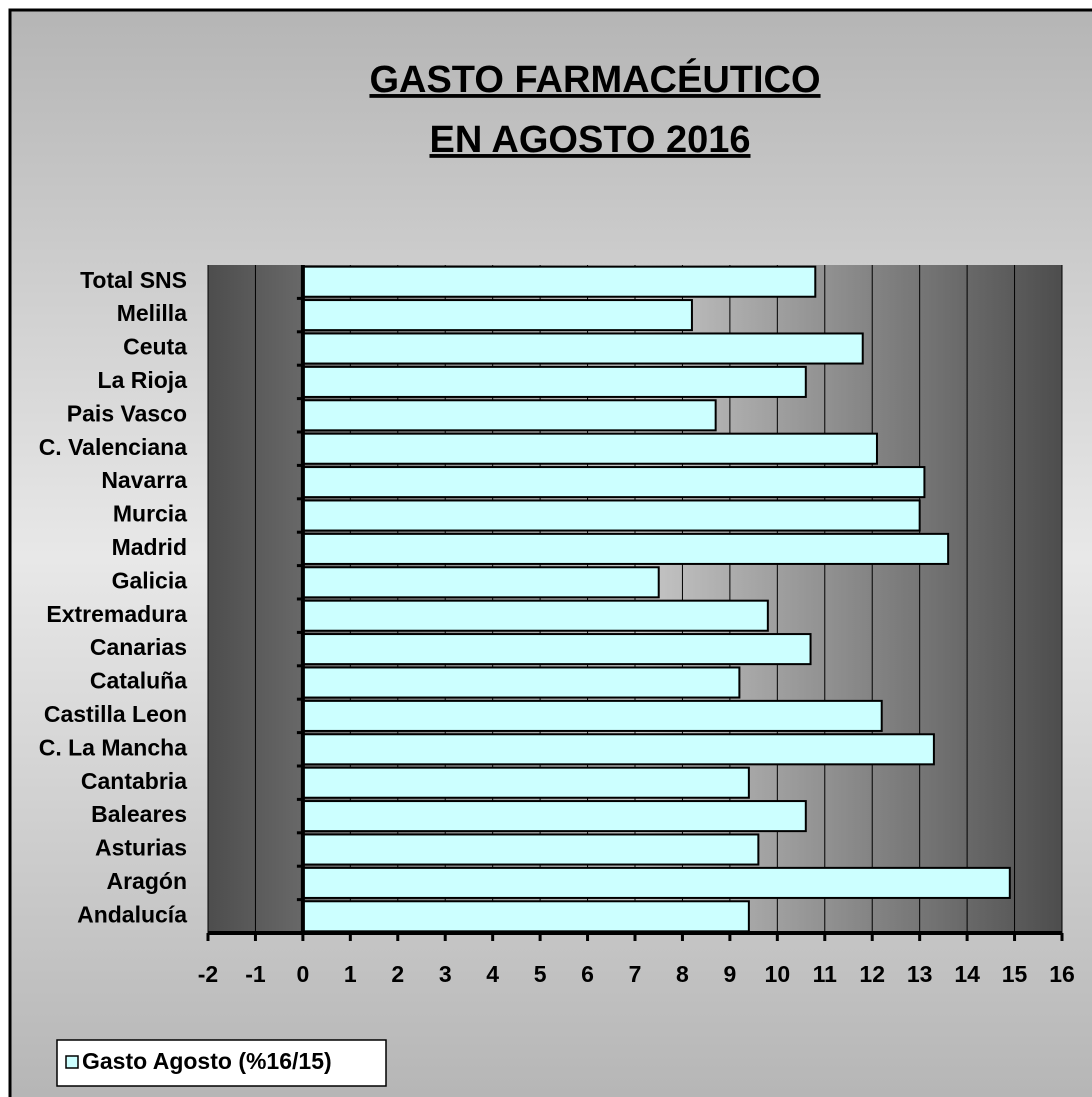 This screenshot has width=1092, height=1097. I want to click on x-tick-label: 13, so click(920, 974).